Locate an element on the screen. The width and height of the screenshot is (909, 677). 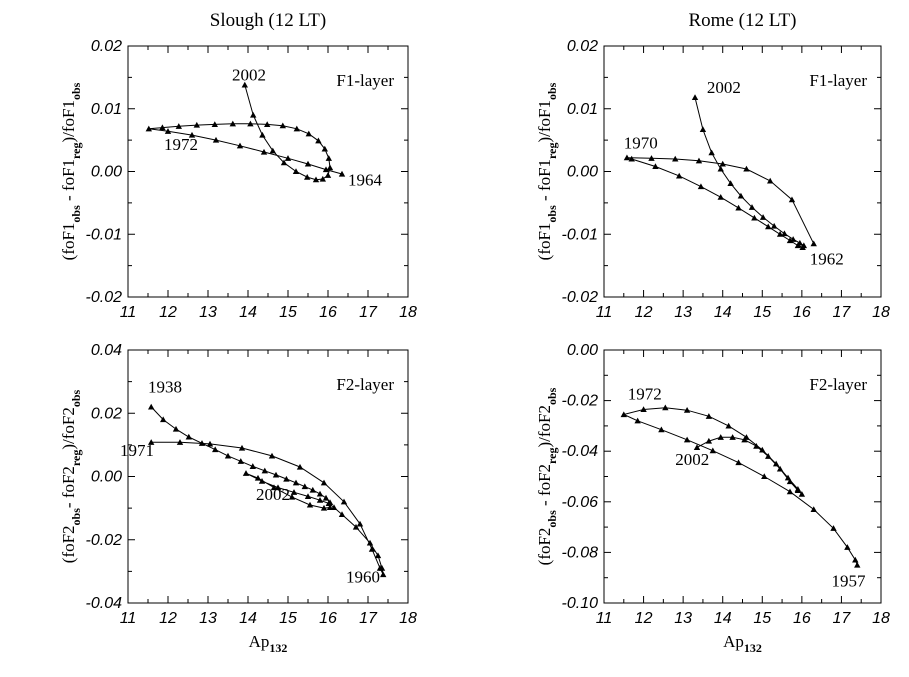
panel-title: Slough (12 LT) is located at coordinates (268, 20).